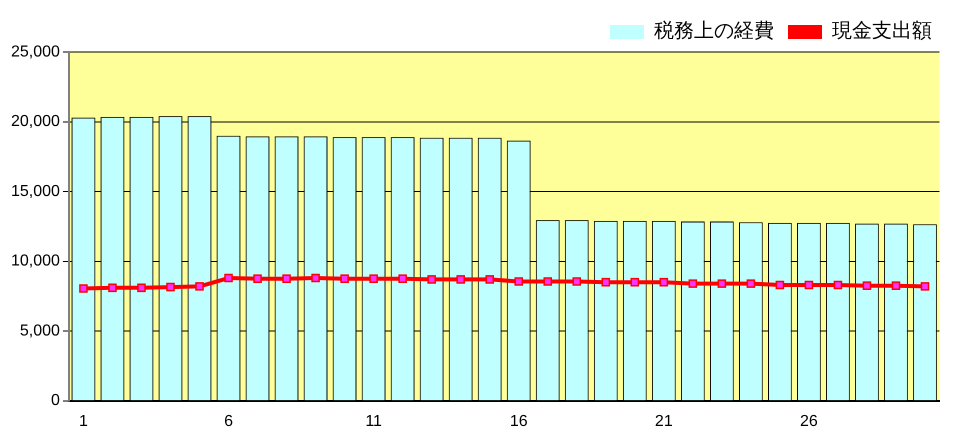 The width and height of the screenshot is (954, 442). I want to click on x-tick-label: 26, so click(809, 421).